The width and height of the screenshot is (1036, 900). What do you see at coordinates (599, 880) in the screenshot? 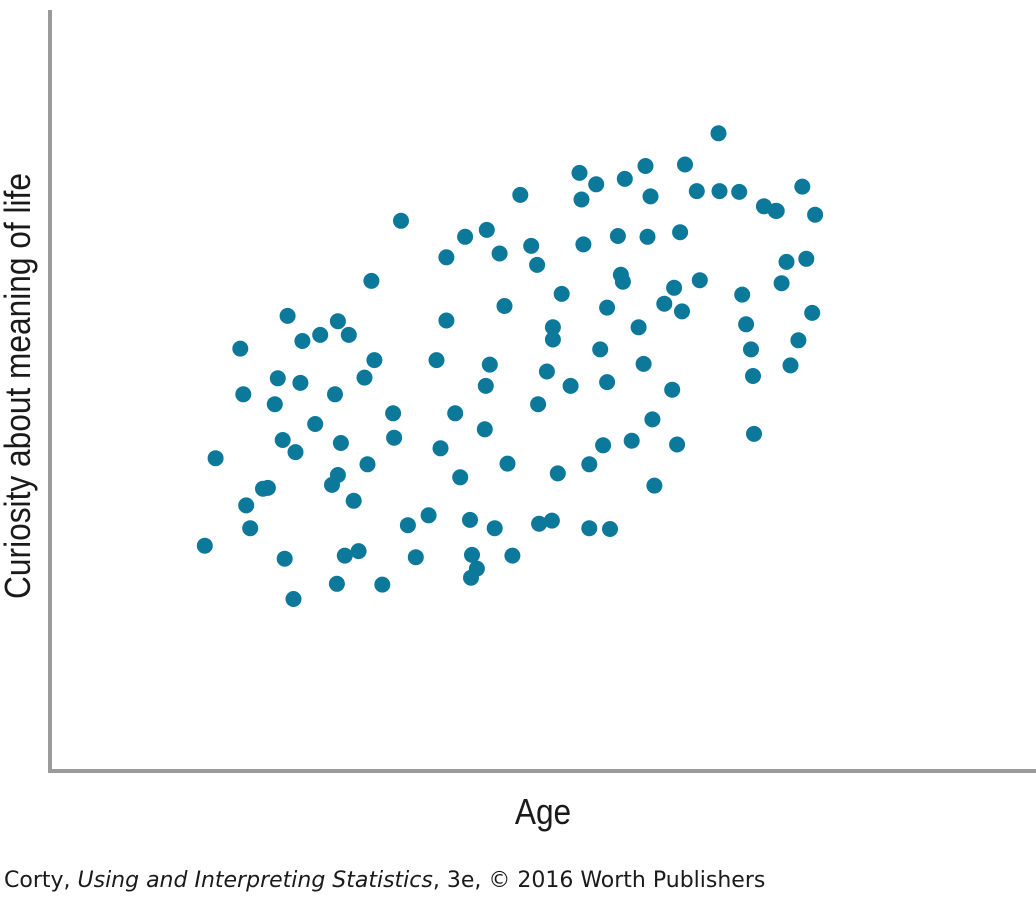
I see `credit-edition-publisher: , 3e, © 2016 Worth Publishers` at bounding box center [599, 880].